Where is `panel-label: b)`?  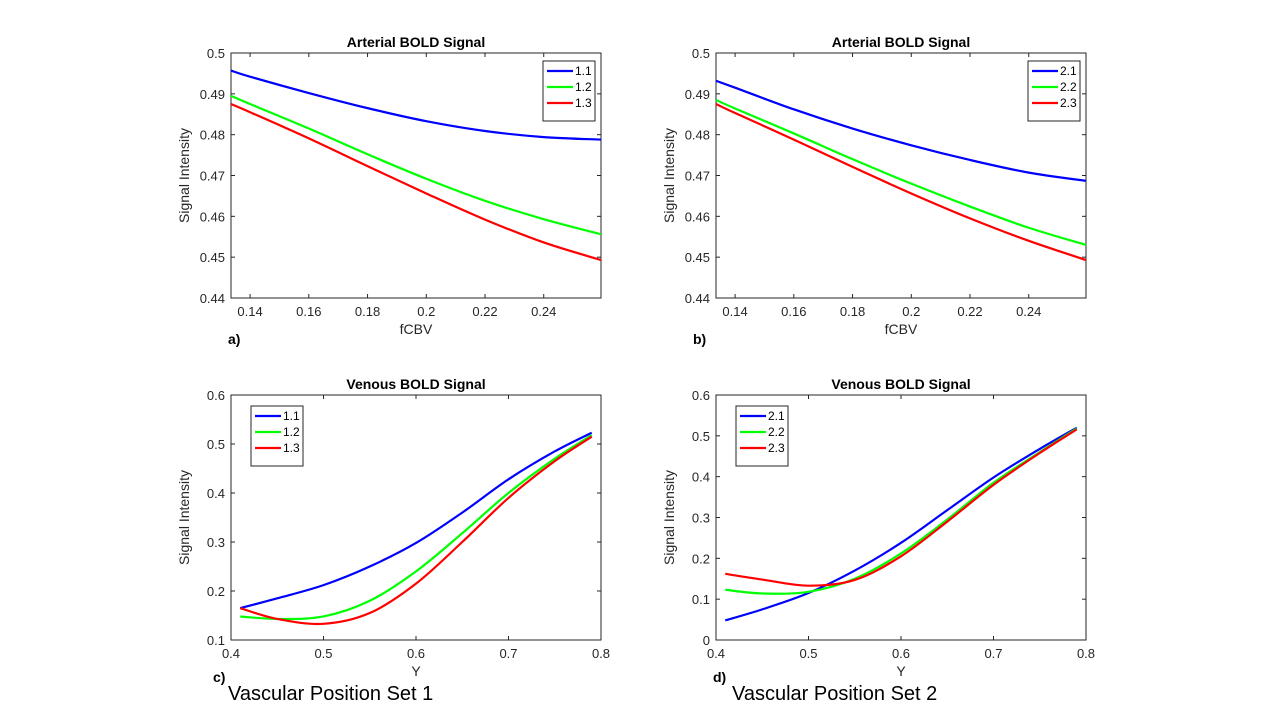 panel-label: b) is located at coordinates (699, 339).